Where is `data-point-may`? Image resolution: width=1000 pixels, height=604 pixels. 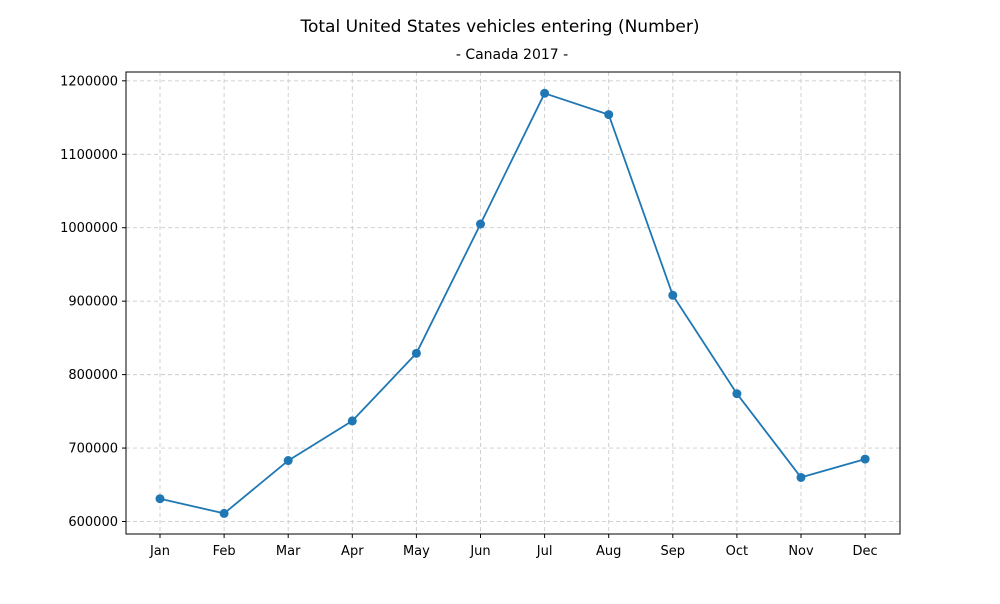
data-point-may is located at coordinates (416, 353).